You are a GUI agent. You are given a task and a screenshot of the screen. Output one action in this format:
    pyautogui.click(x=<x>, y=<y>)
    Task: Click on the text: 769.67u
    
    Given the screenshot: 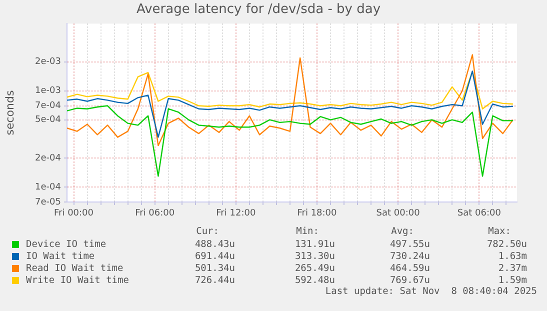 What is the action you would take?
    pyautogui.click(x=409, y=280)
    